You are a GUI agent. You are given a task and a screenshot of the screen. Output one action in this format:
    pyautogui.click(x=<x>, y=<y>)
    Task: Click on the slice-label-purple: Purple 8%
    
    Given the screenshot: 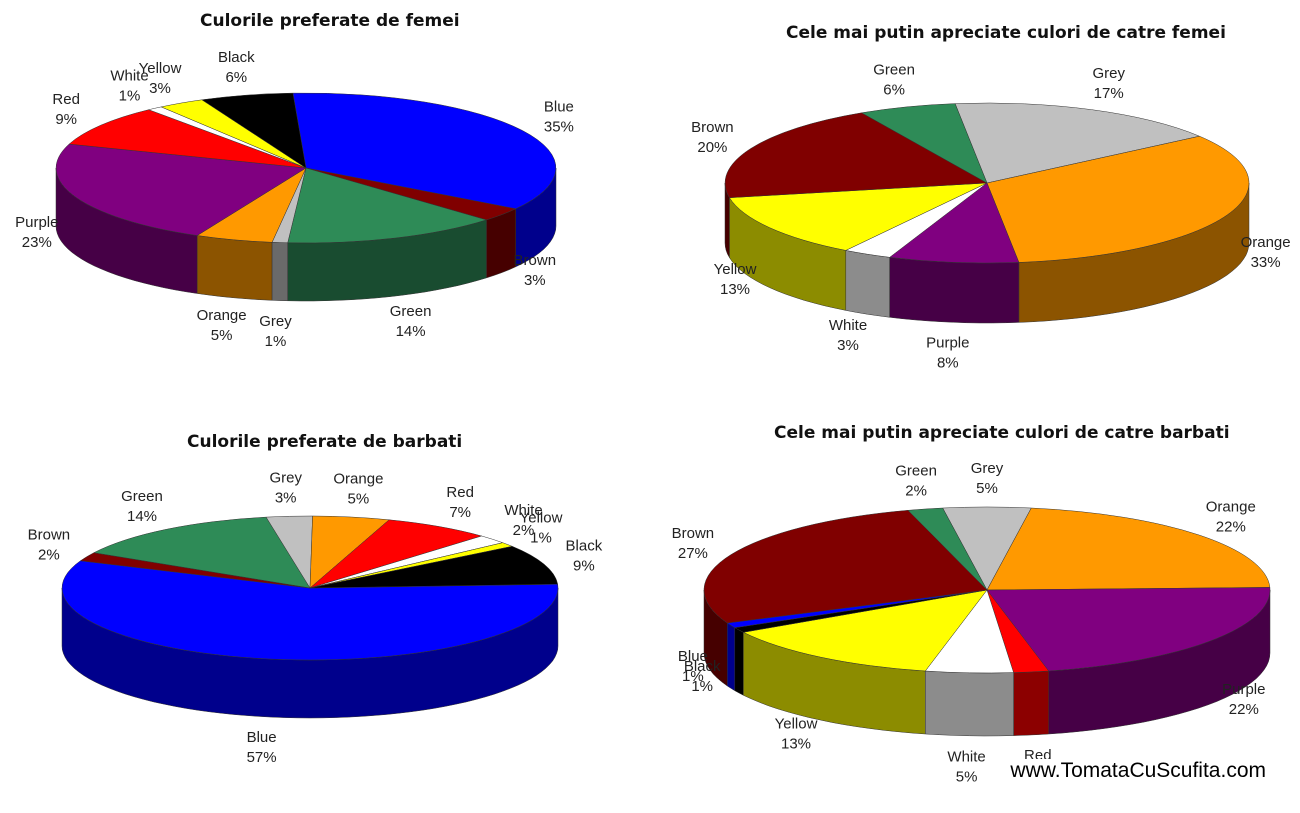 What is the action you would take?
    pyautogui.click(x=947, y=353)
    